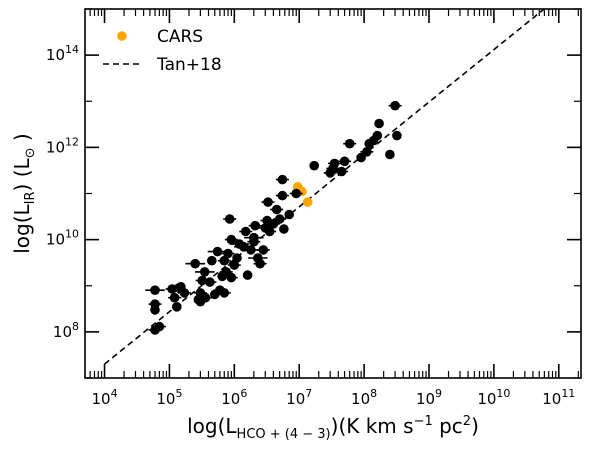  Describe the element at coordinates (22, 228) in the screenshot. I see `y-axis-label-text: log(L` at that location.